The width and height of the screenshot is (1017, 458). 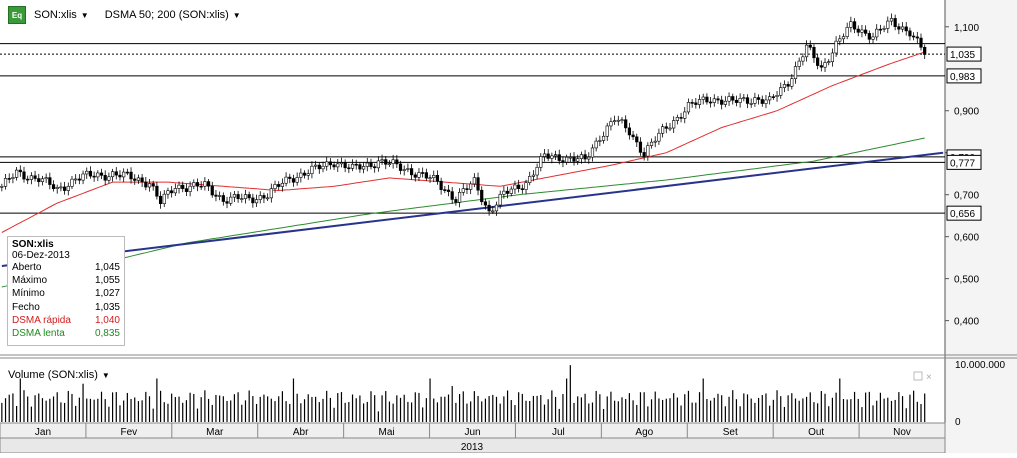 I want to click on equity-icon: Eq, so click(x=17, y=15).